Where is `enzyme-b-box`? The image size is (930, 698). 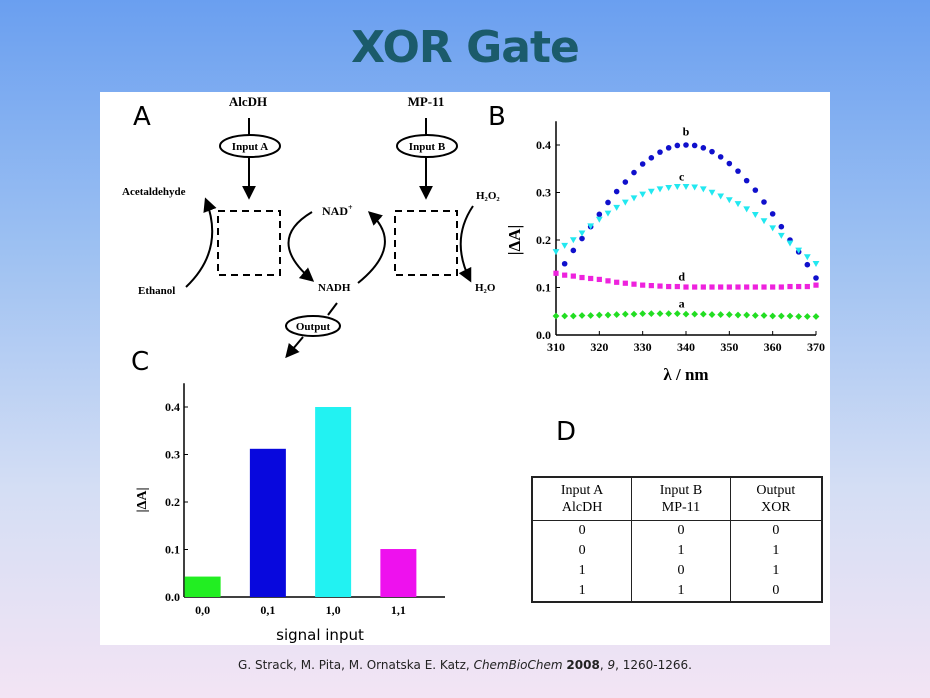 enzyme-b-box is located at coordinates (426, 243).